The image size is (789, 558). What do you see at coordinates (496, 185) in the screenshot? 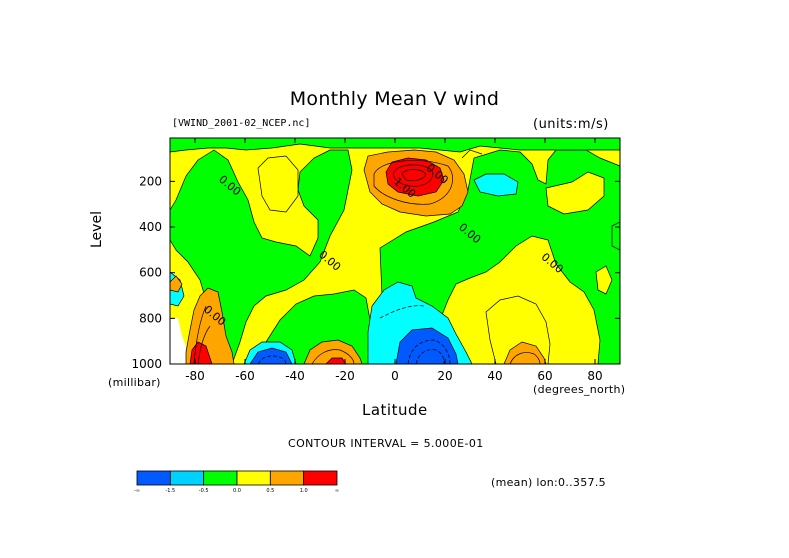
I see `region-cyan-upper` at bounding box center [496, 185].